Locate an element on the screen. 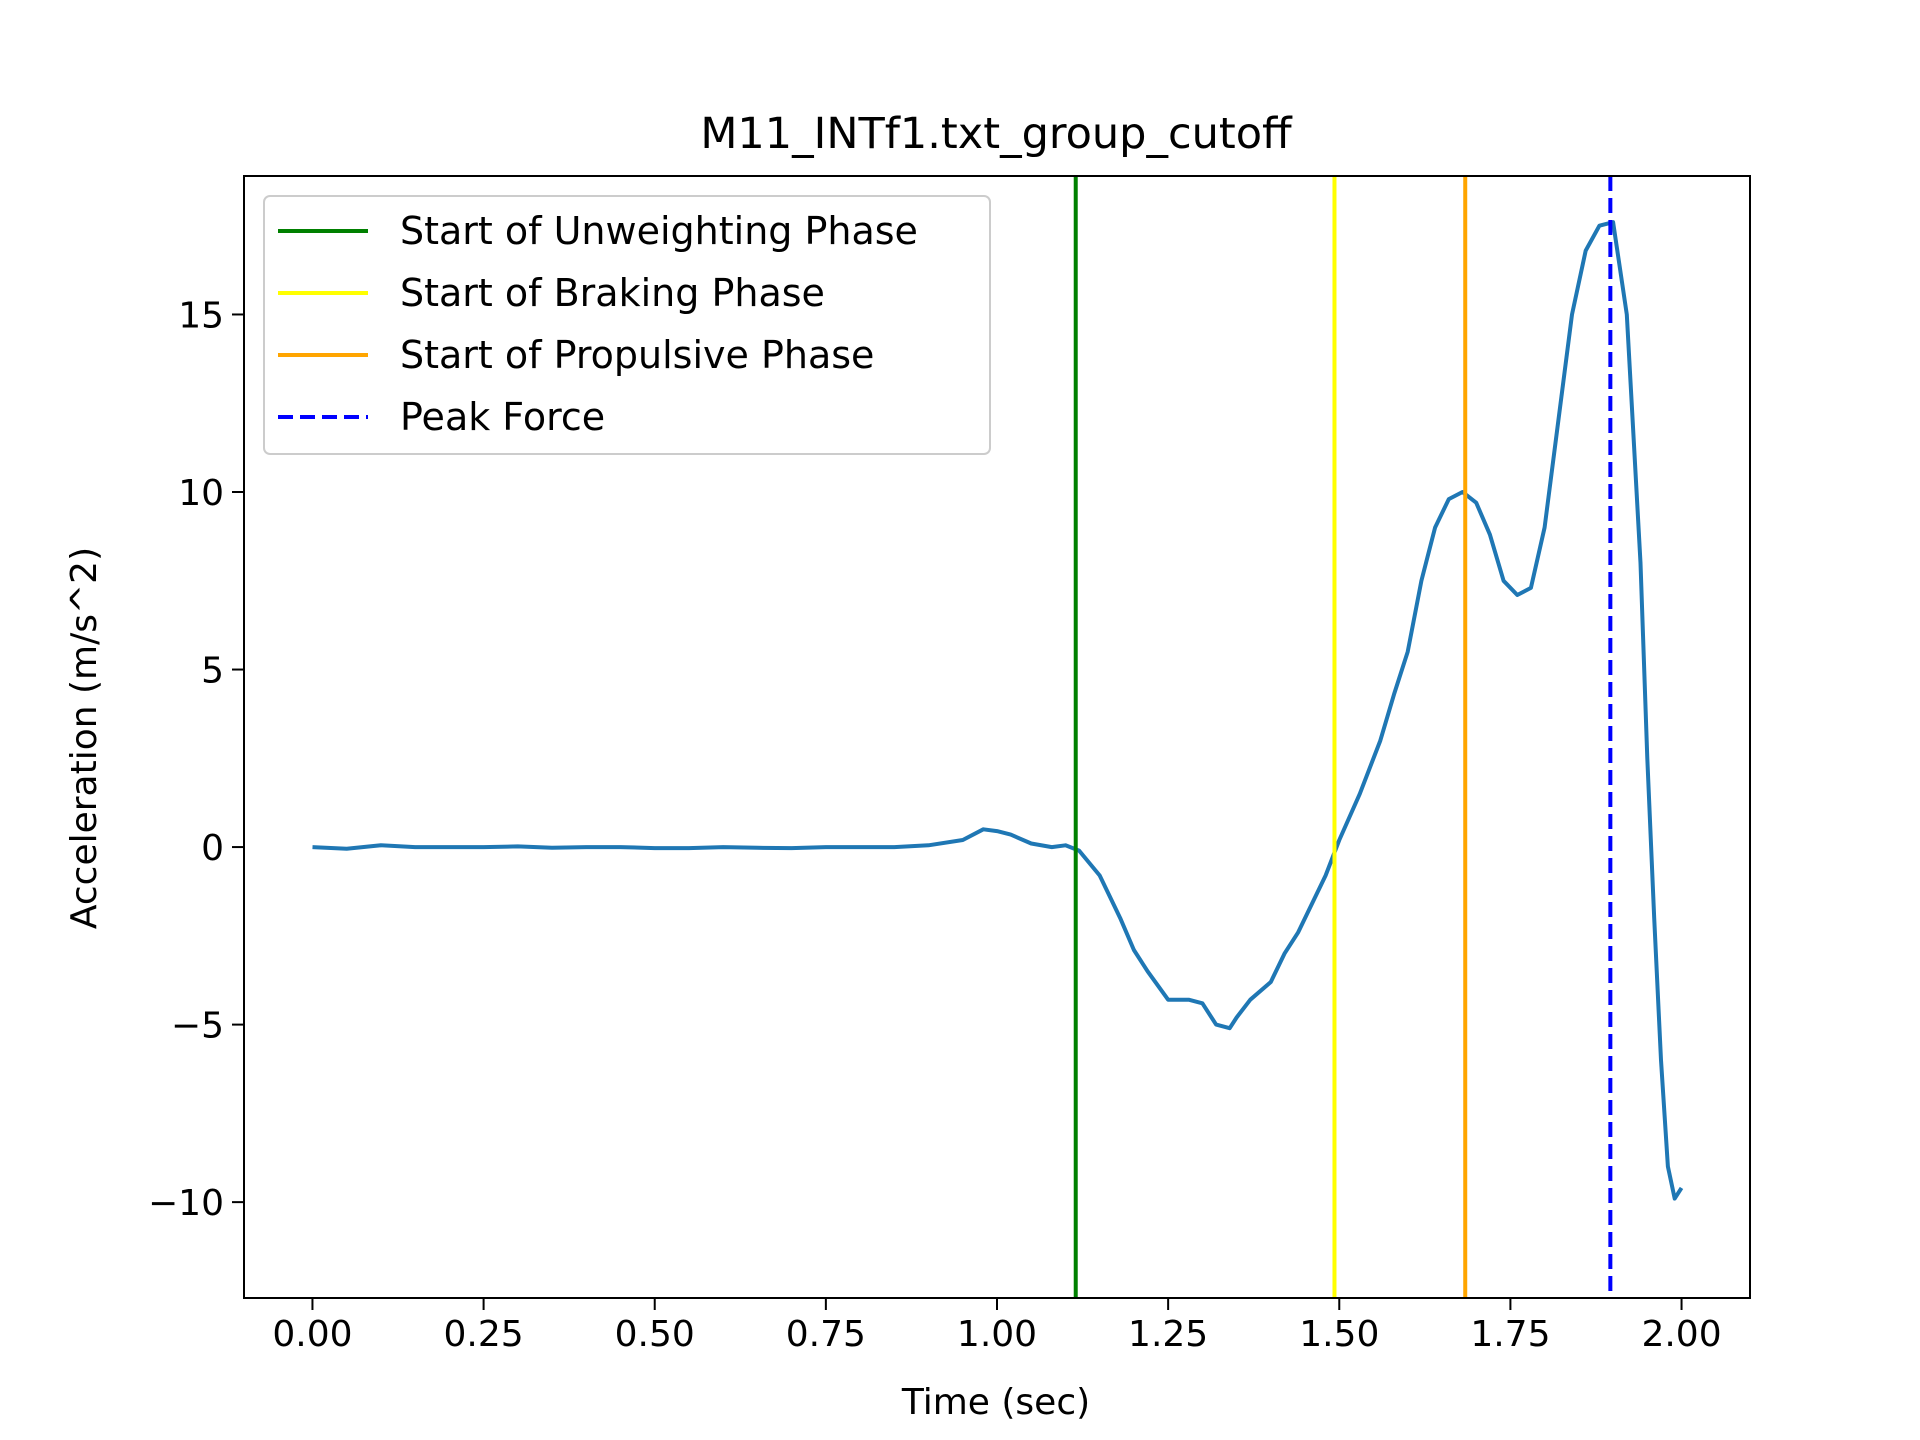  y-axis-label: Acceleration (m/s^2) is located at coordinates (84, 738).